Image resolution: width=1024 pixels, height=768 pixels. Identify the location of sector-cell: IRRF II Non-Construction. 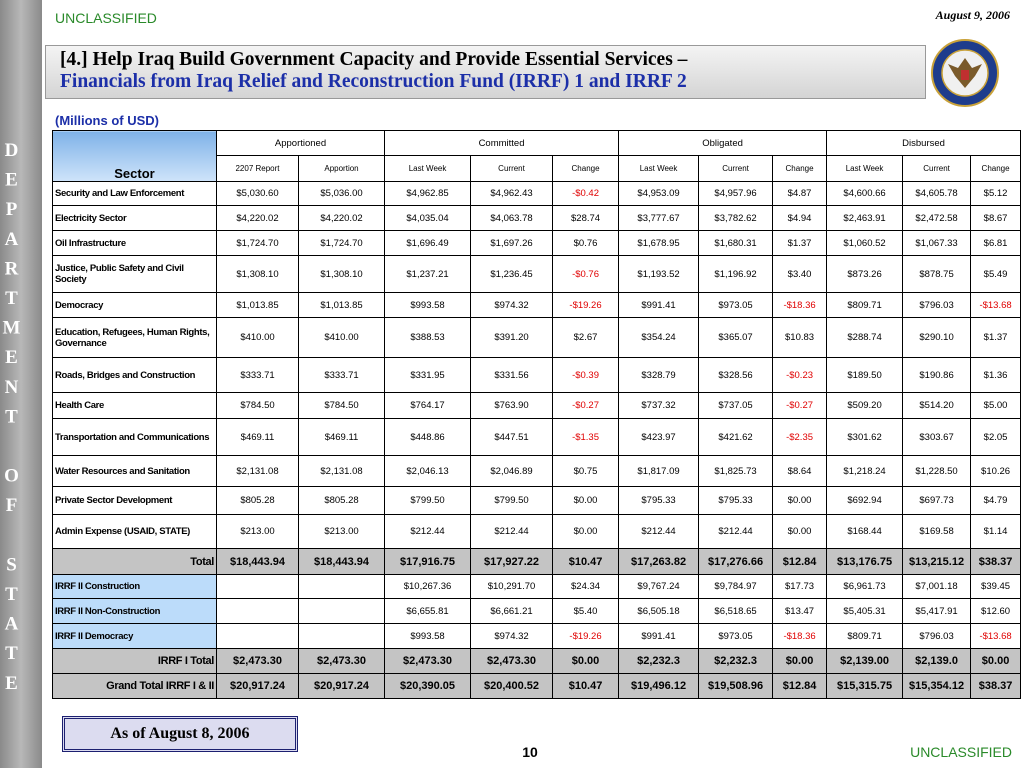
(134, 611).